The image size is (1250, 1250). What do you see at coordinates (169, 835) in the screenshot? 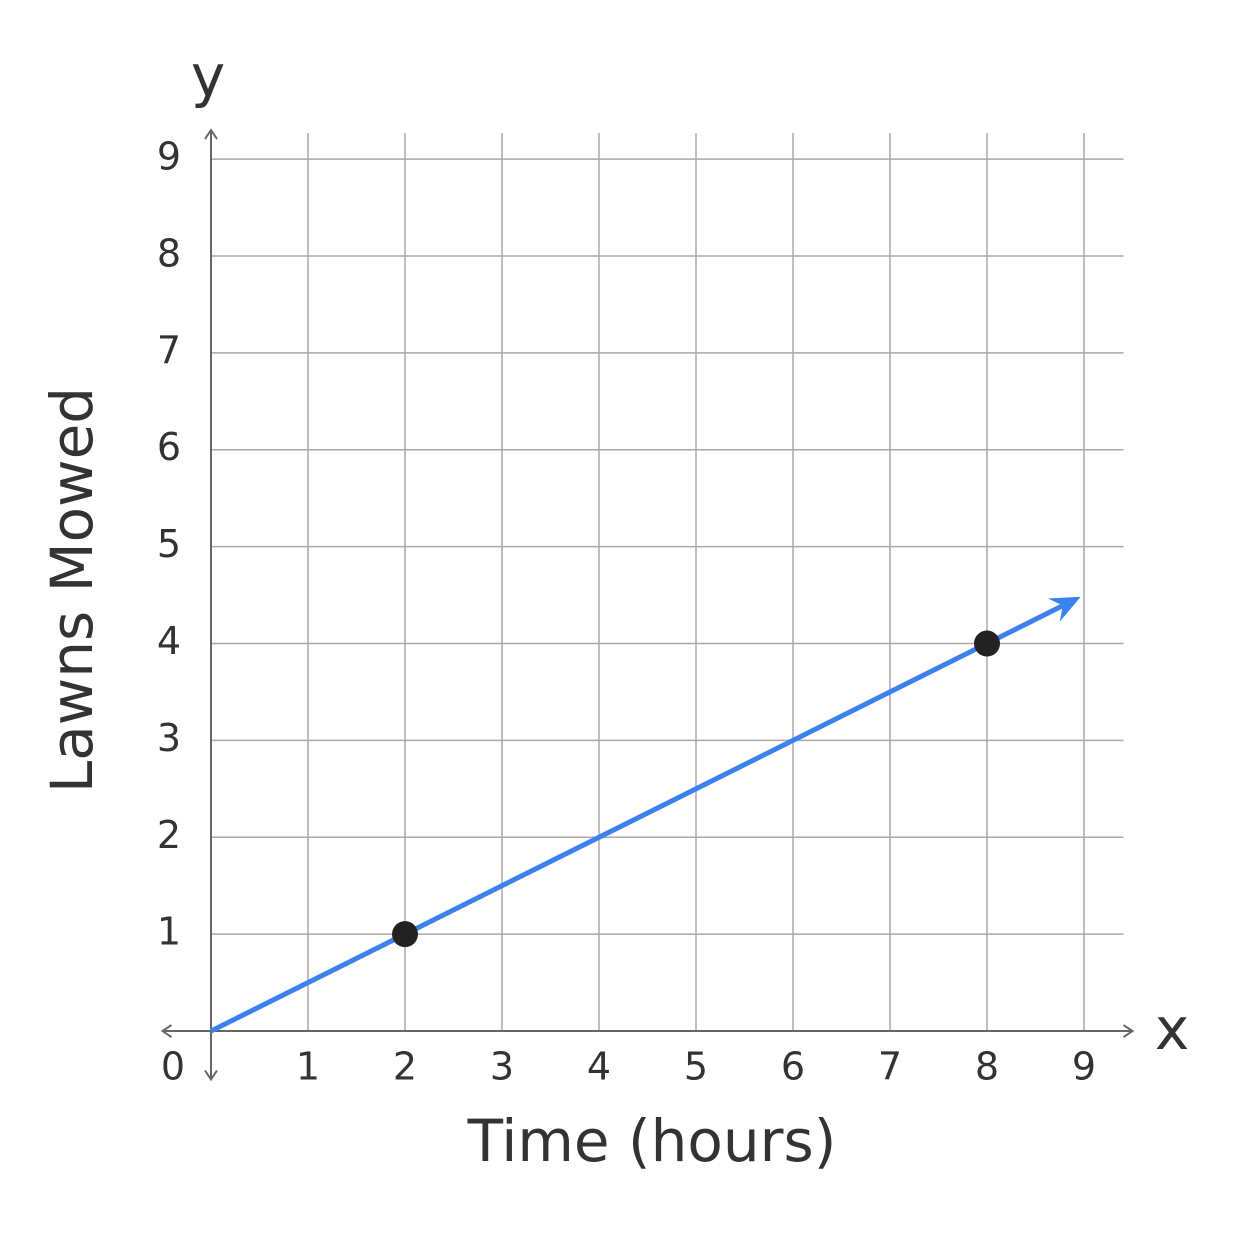
I see `y-tick-label: 2` at bounding box center [169, 835].